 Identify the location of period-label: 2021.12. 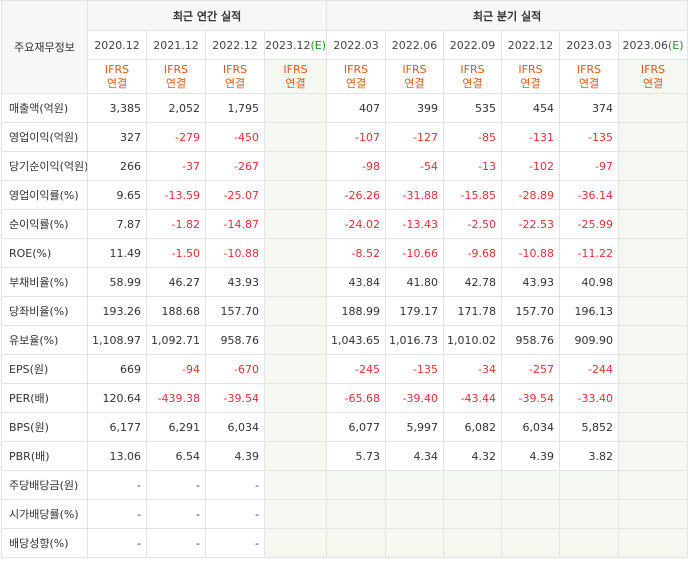
(176, 45).